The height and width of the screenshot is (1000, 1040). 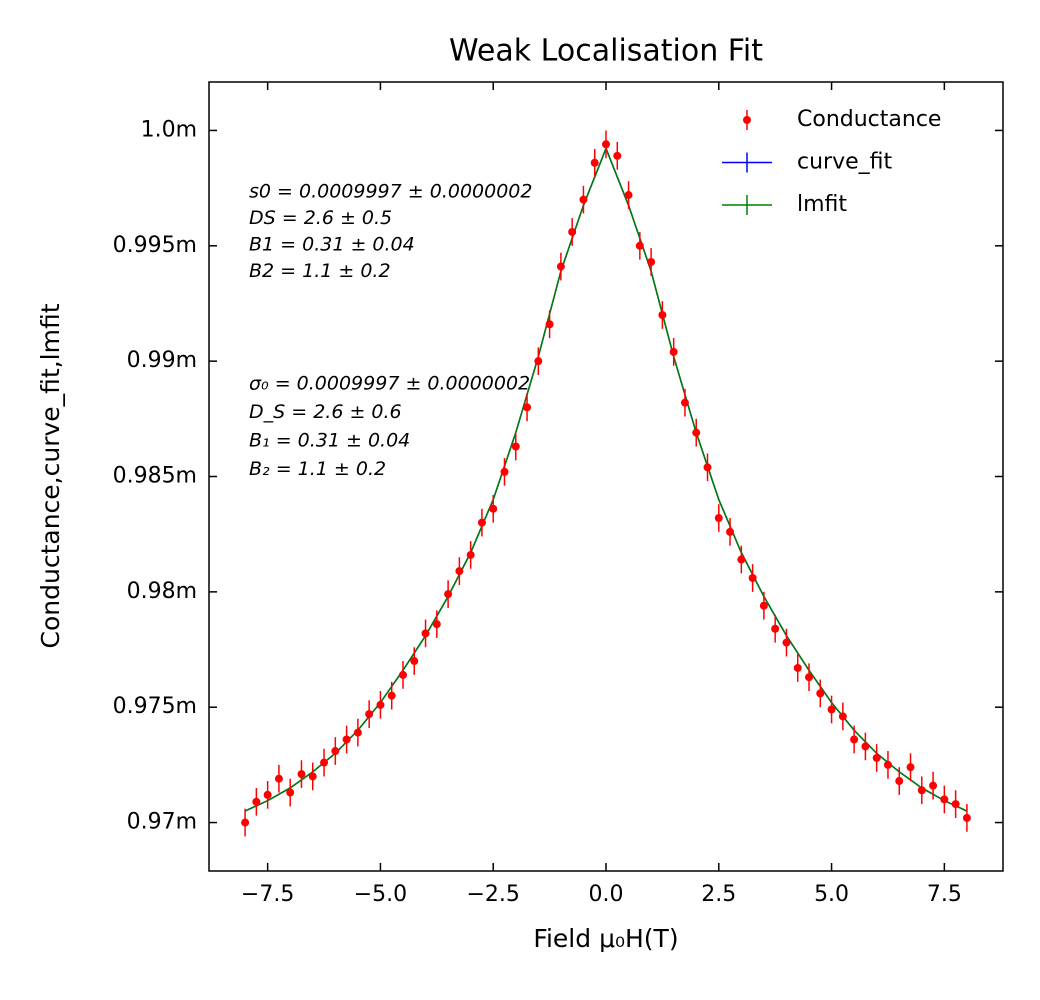 I want to click on fit-annotation: σ₀ = 0.0009997 ± 0.0000002, so click(x=389, y=384).